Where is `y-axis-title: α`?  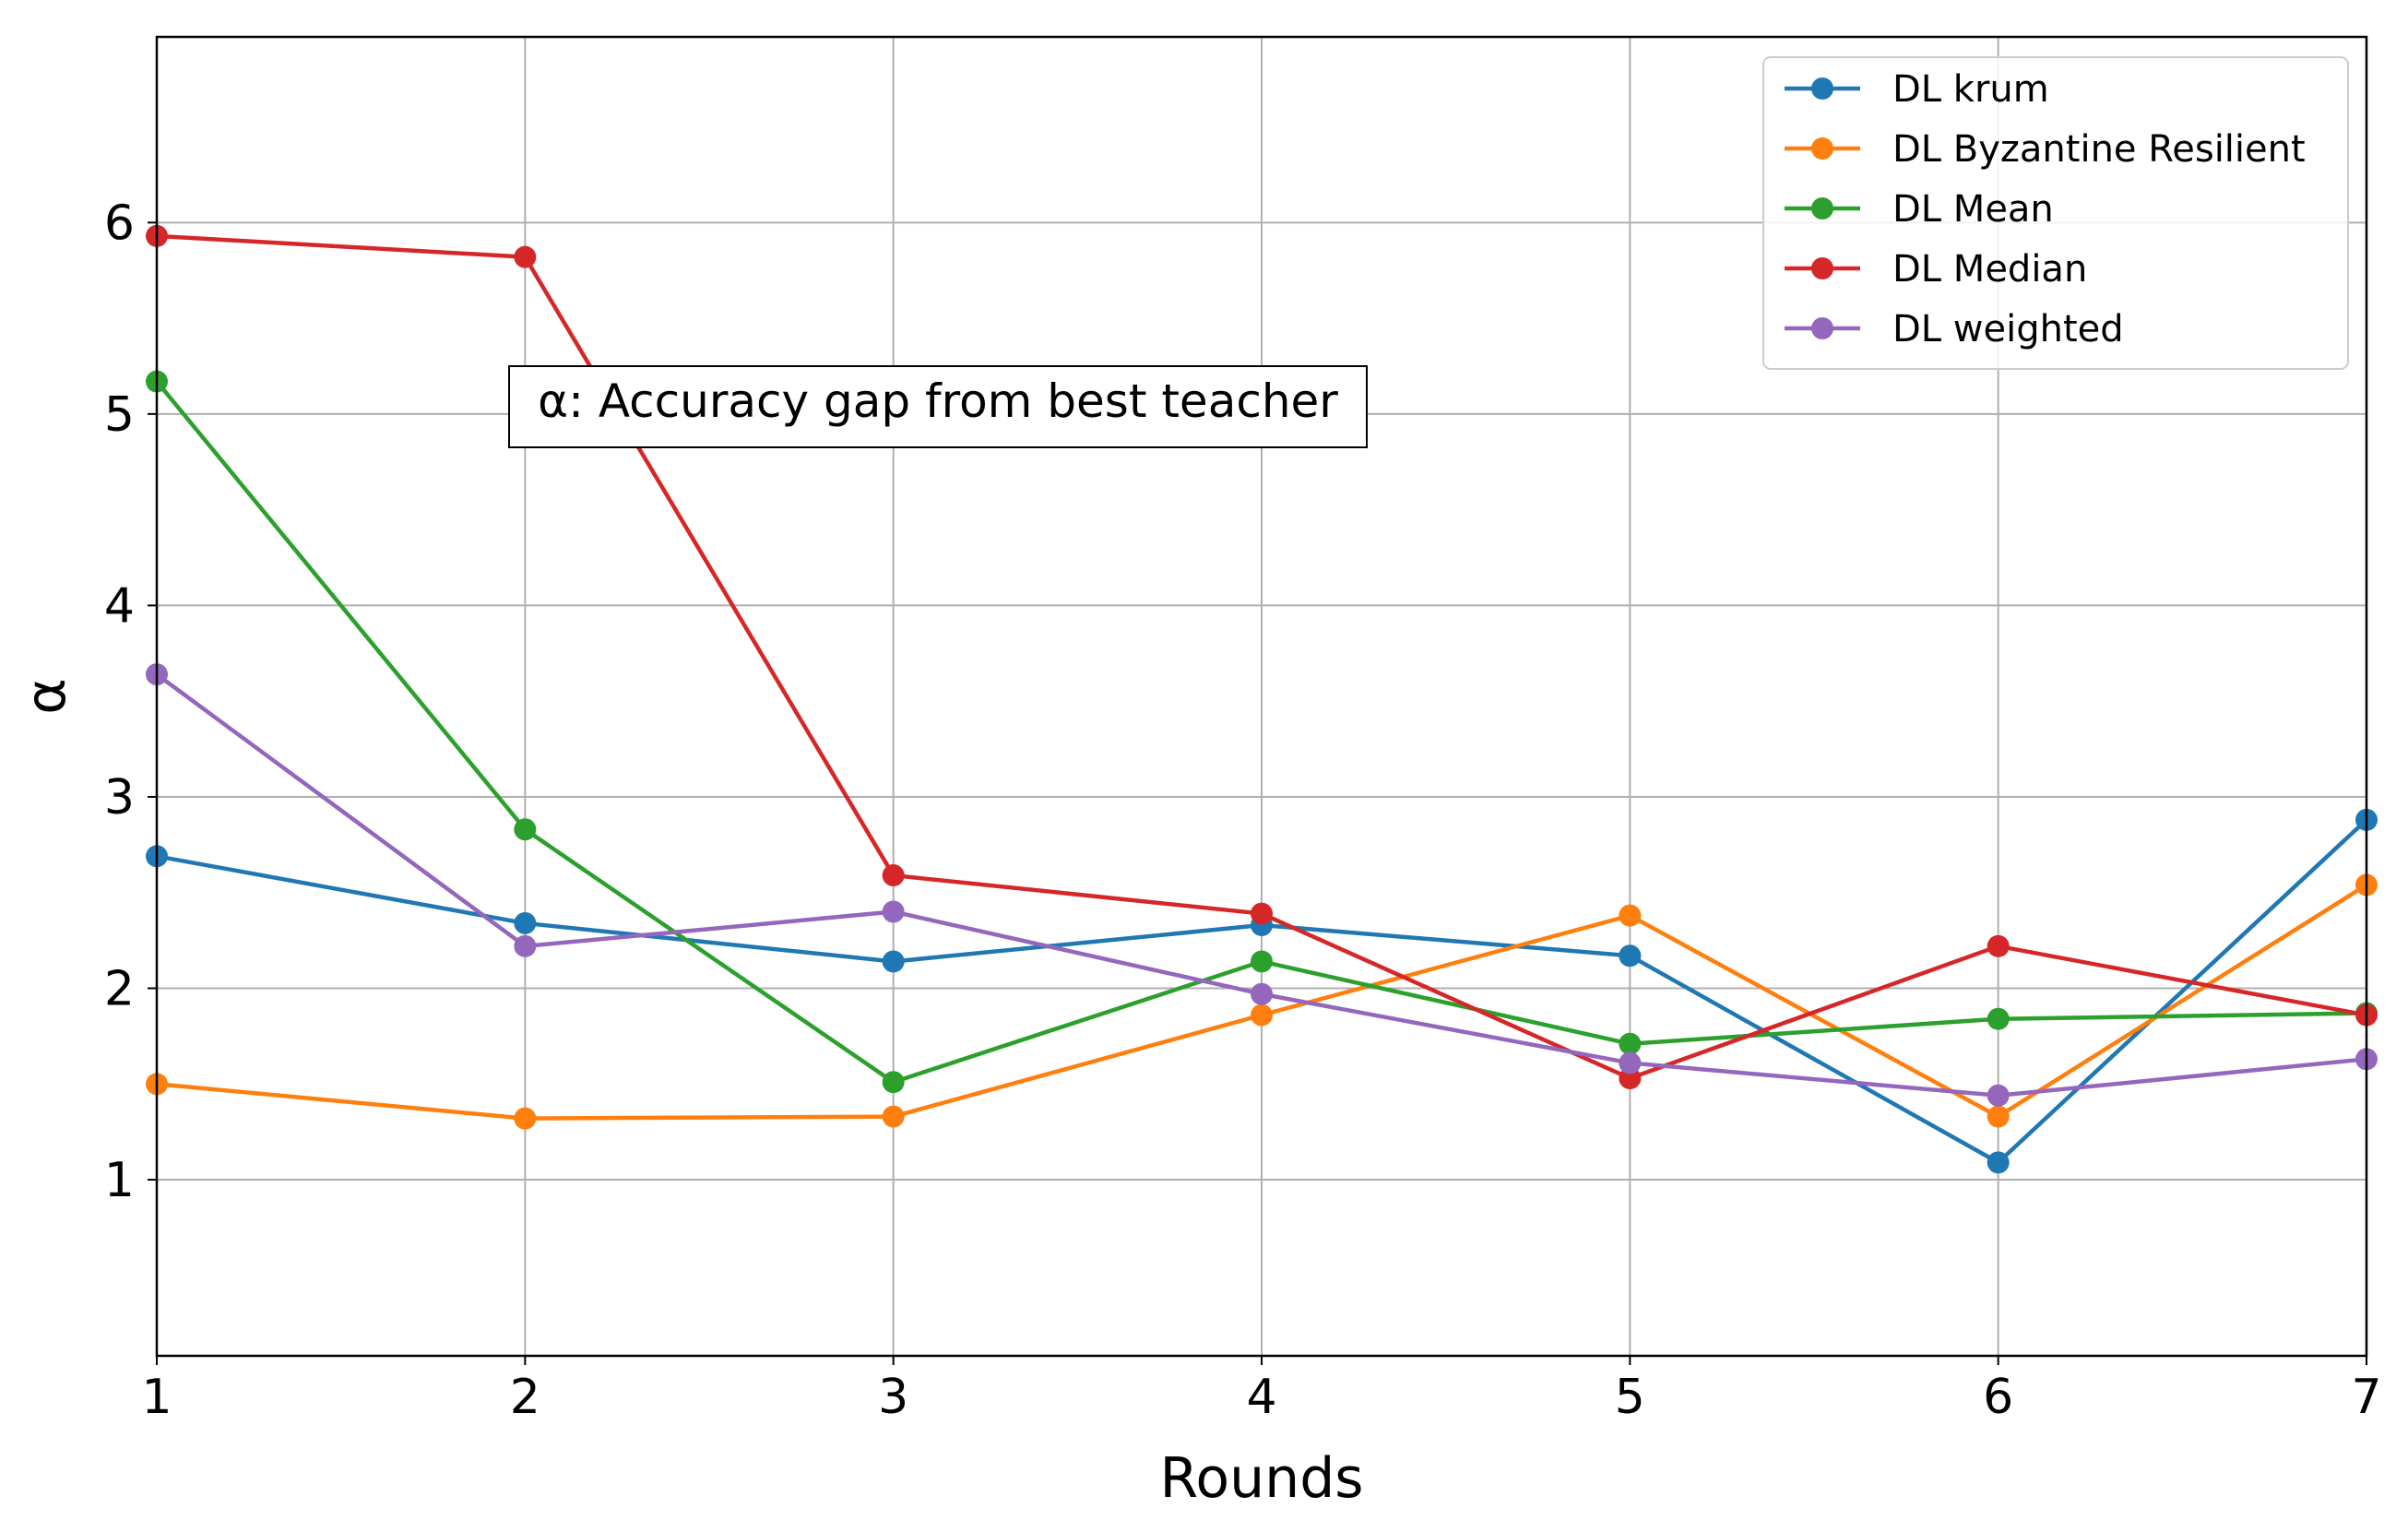 y-axis-title: α is located at coordinates (46, 697).